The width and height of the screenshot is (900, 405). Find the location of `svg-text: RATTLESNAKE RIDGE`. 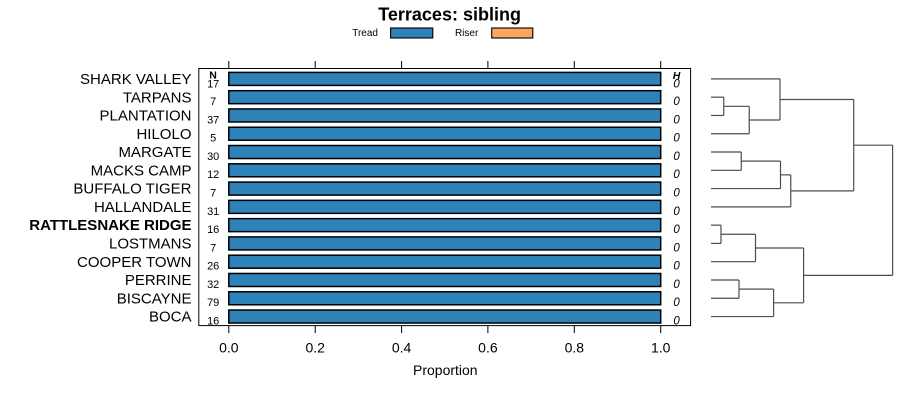

svg-text: RATTLESNAKE RIDGE is located at coordinates (110, 225).